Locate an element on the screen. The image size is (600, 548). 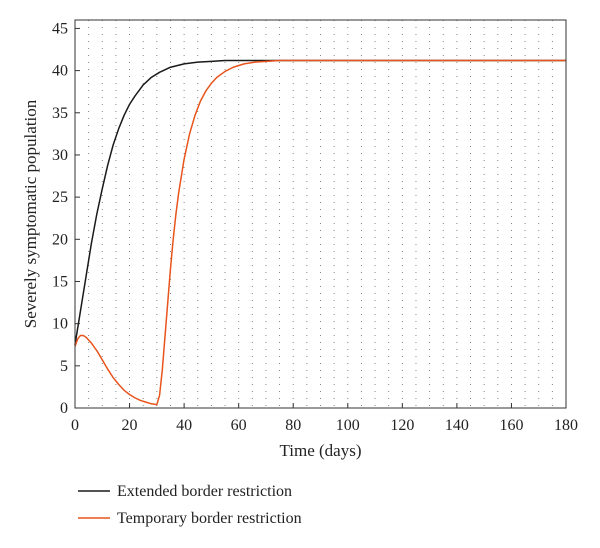
x-tick-label: 100 is located at coordinates (348, 425).